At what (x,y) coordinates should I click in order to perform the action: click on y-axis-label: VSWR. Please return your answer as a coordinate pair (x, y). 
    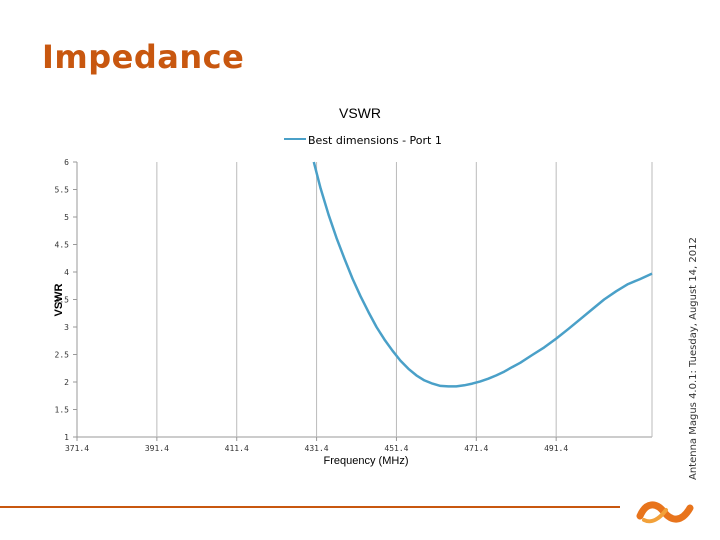
    Looking at the image, I should click on (59, 299).